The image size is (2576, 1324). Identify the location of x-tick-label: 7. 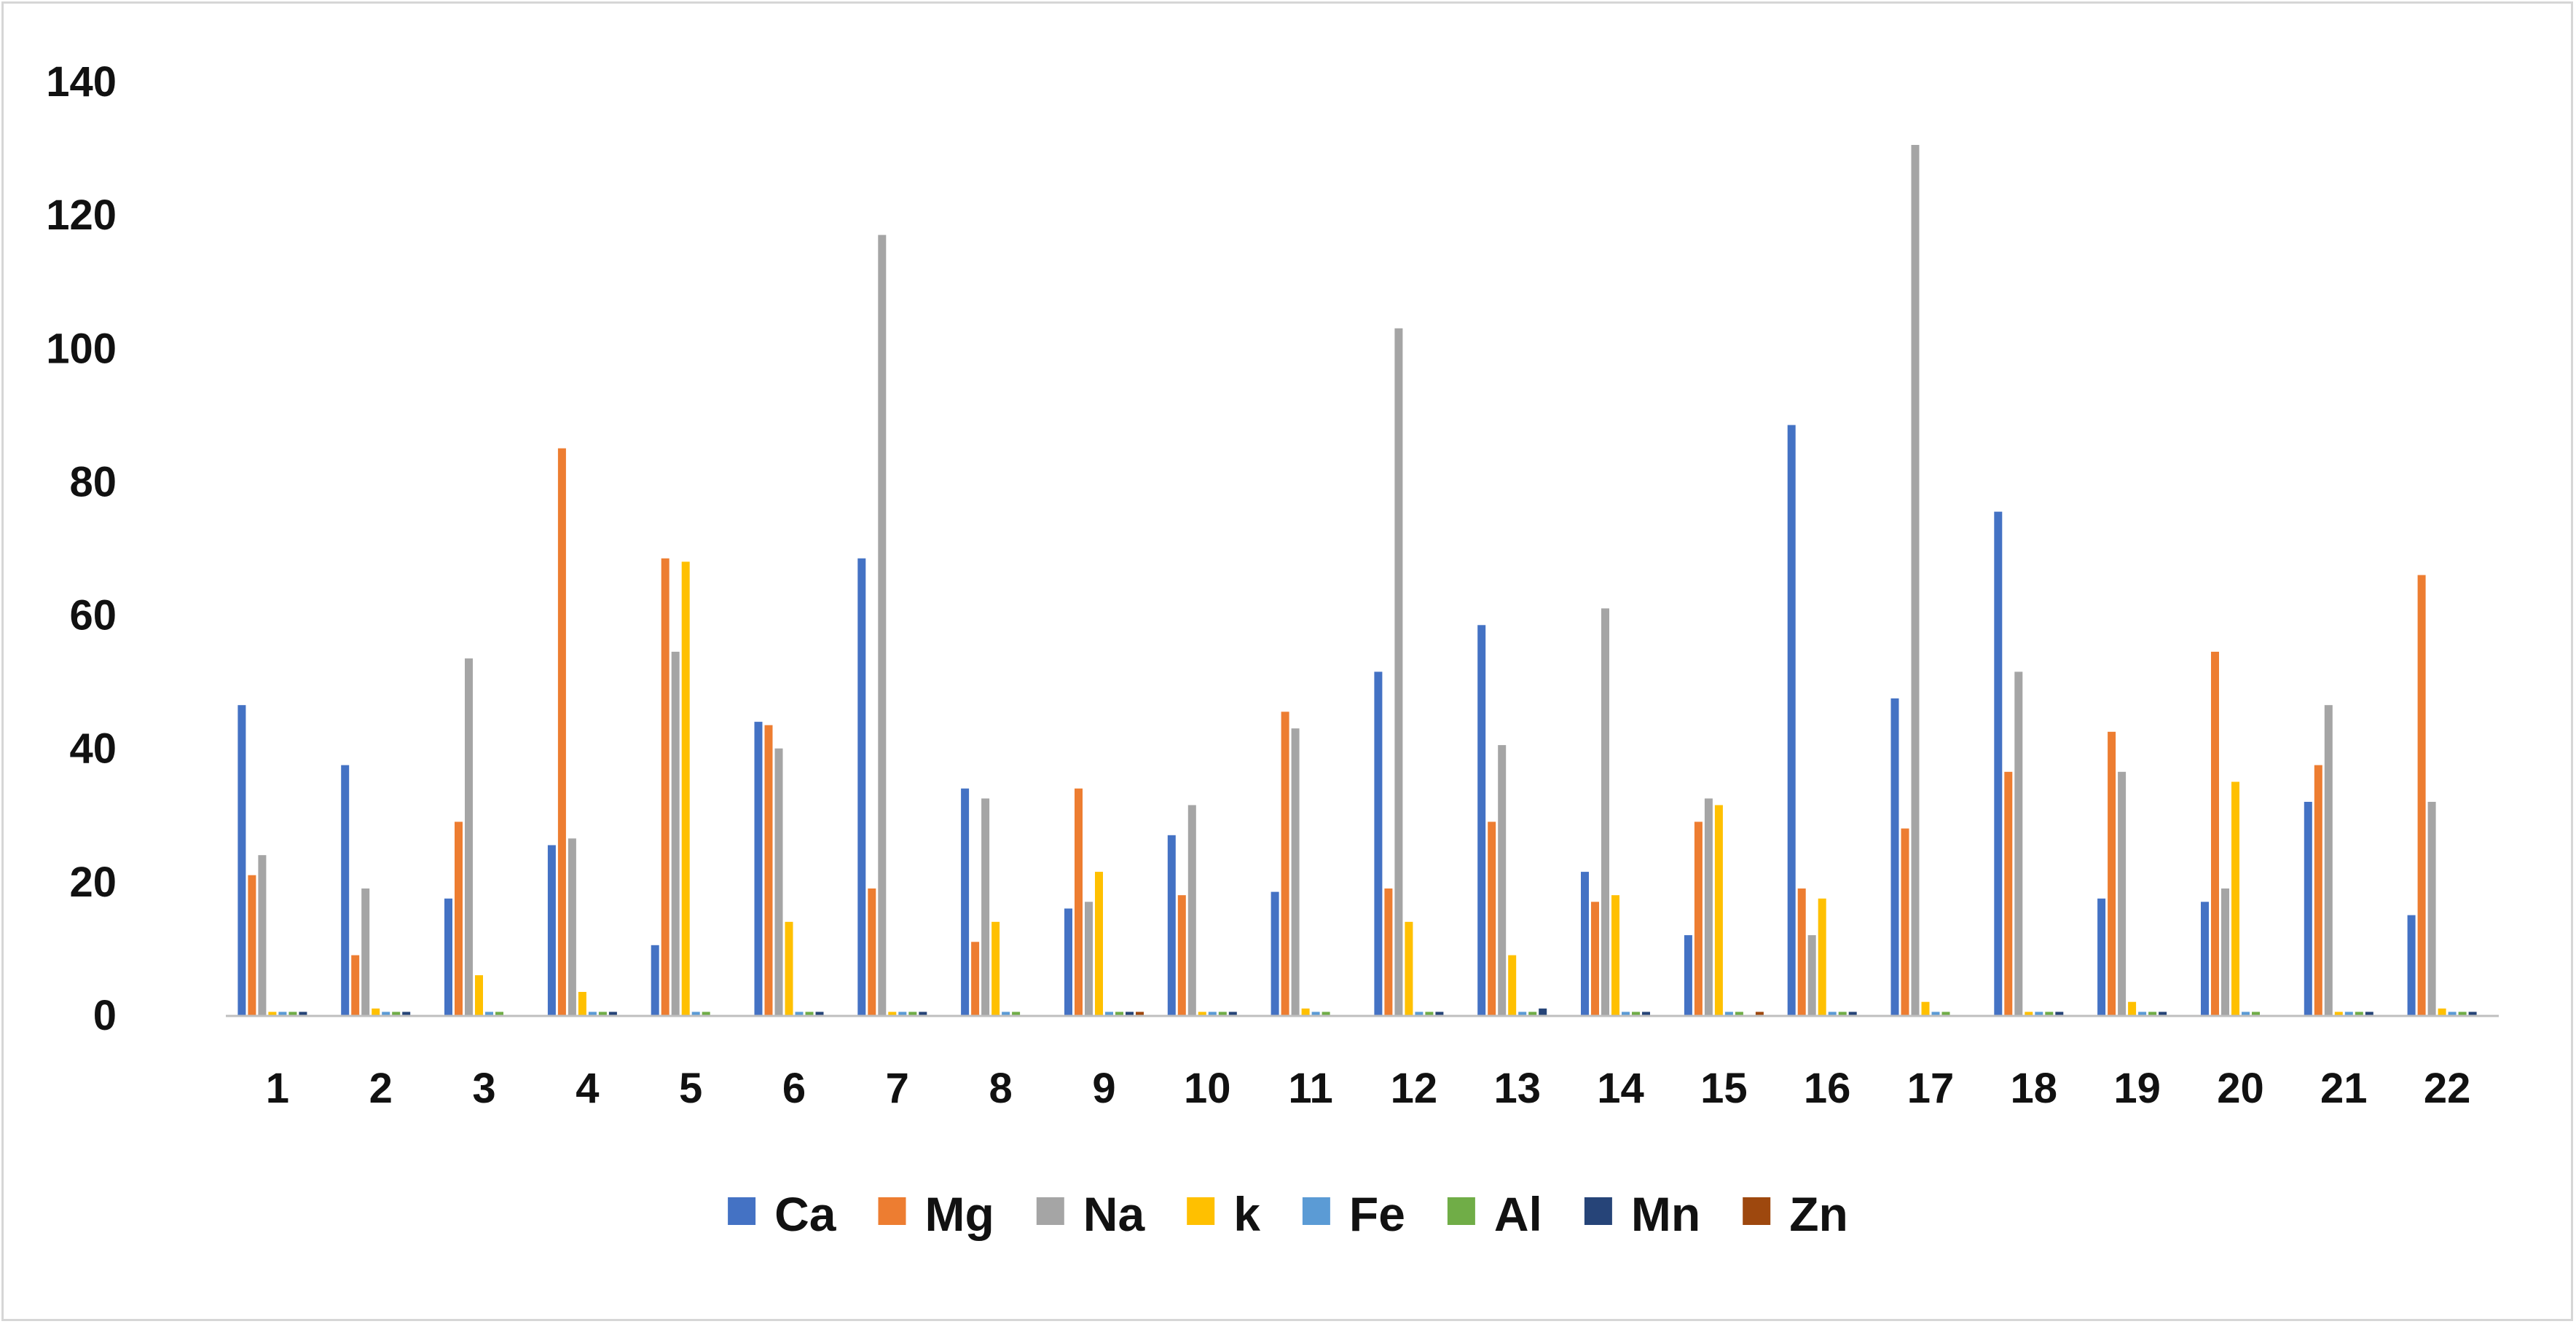
(897, 1088).